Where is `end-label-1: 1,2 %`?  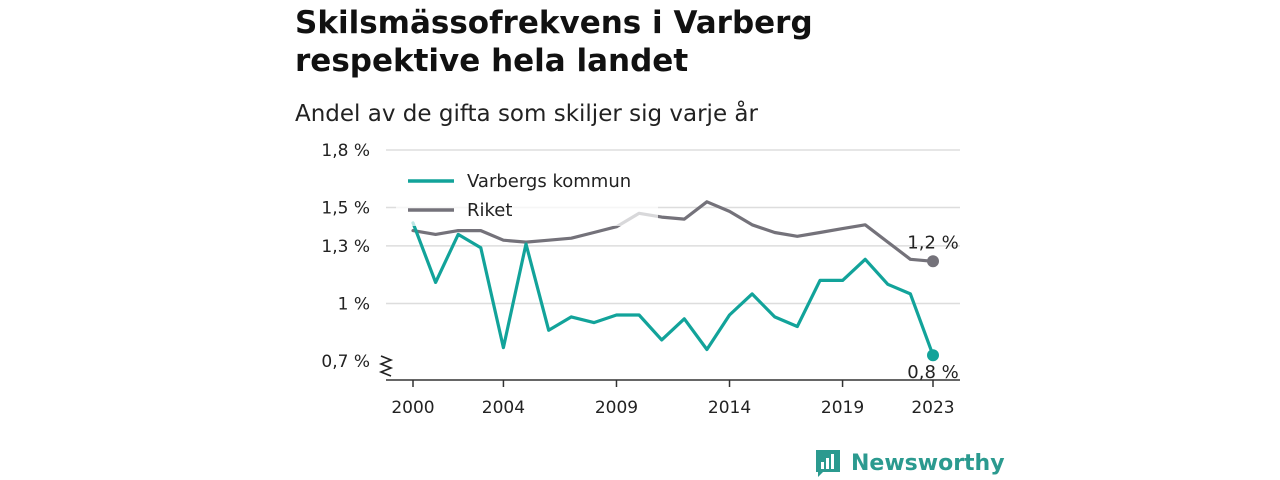 end-label-1: 1,2 % is located at coordinates (932, 242).